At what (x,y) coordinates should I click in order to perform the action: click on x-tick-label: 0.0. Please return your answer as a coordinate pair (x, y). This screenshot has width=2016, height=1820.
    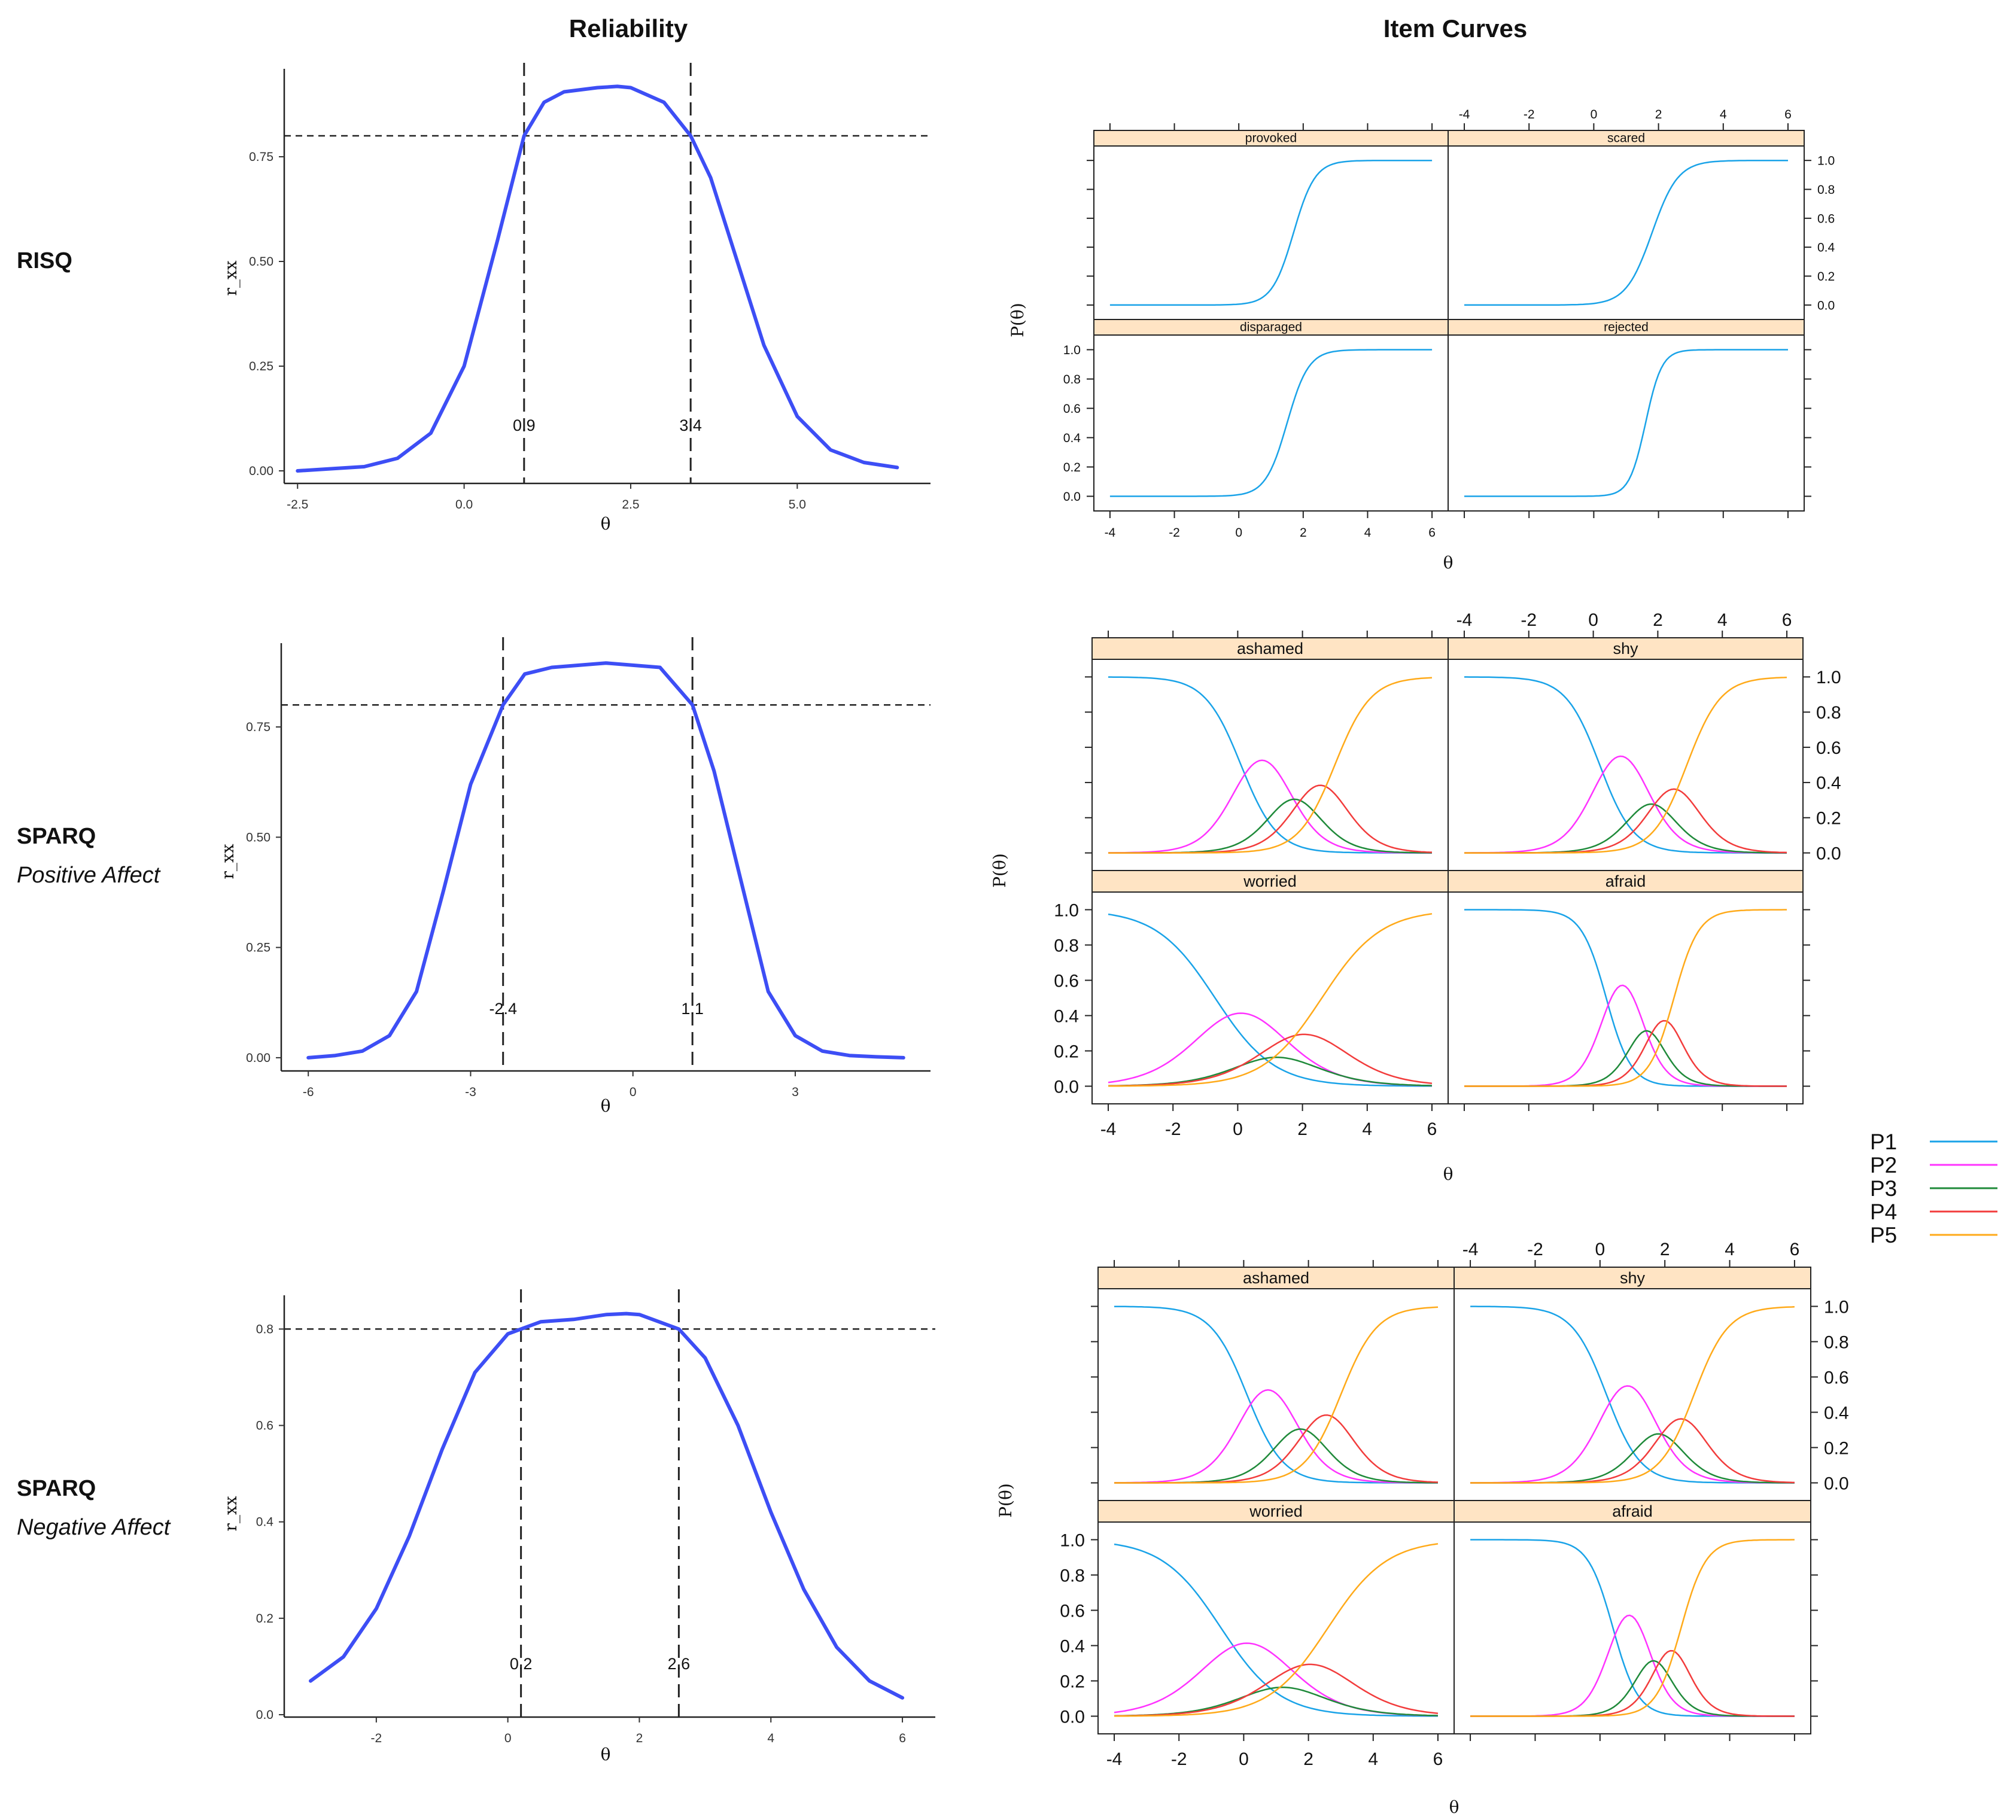
    Looking at the image, I should click on (464, 505).